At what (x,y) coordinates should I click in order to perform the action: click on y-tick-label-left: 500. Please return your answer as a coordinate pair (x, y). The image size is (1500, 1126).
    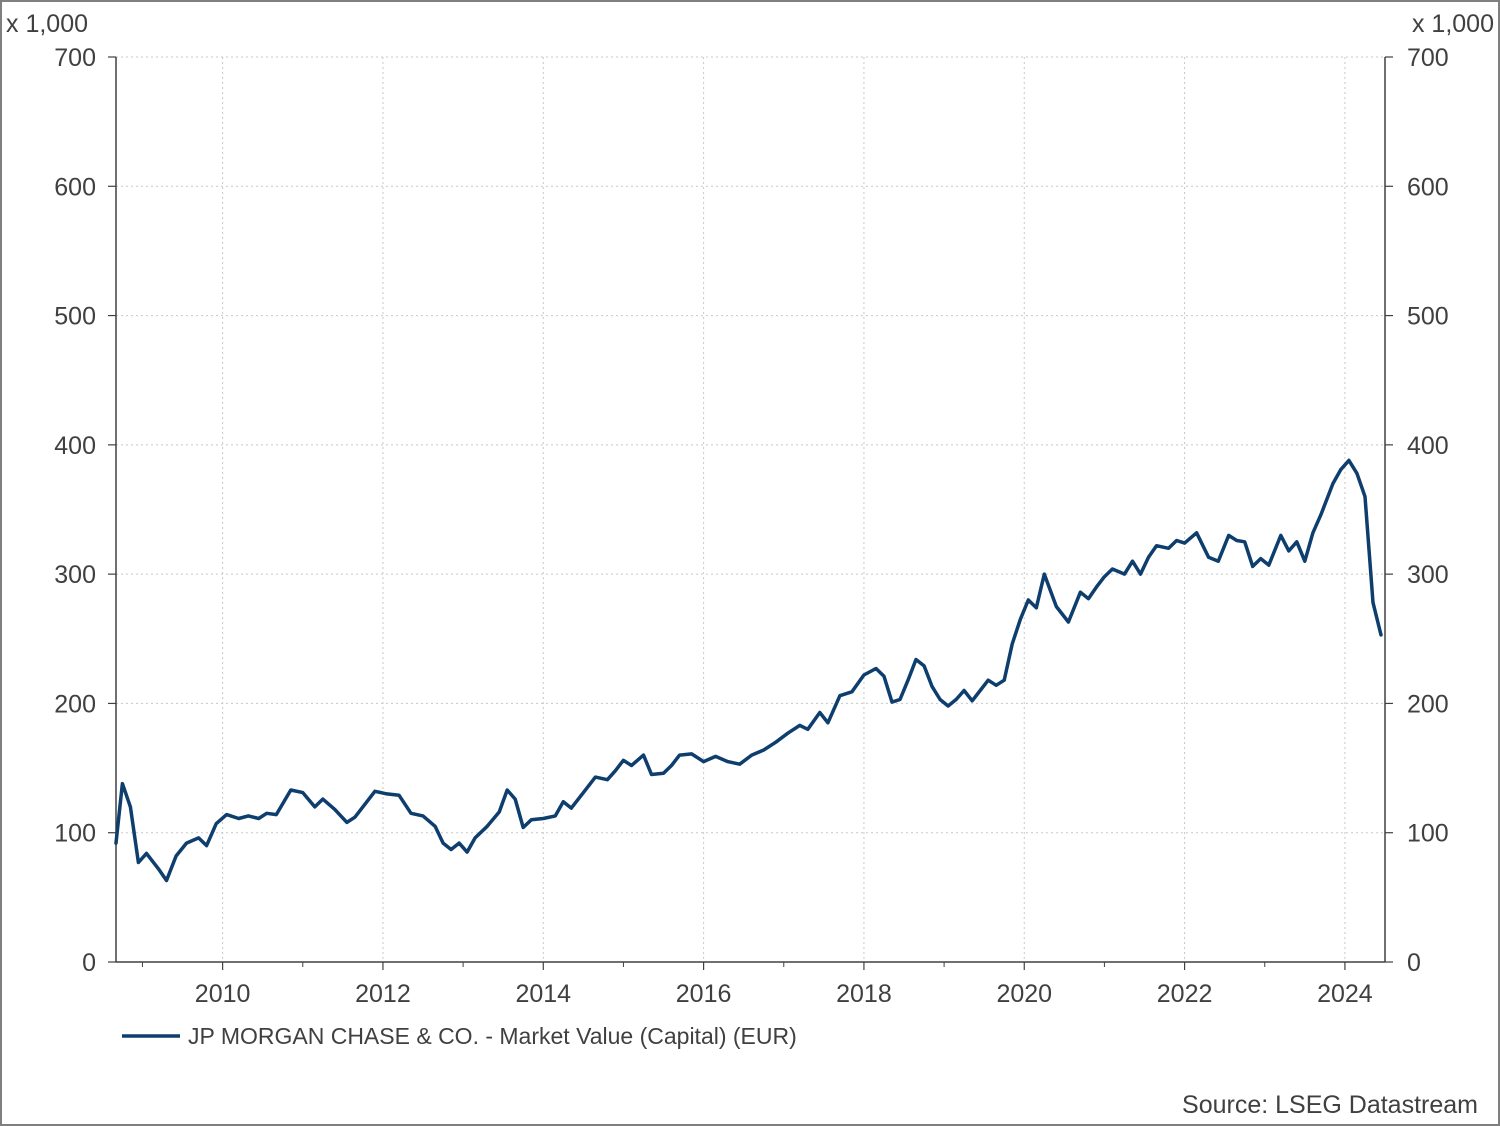
    Looking at the image, I should click on (75, 317).